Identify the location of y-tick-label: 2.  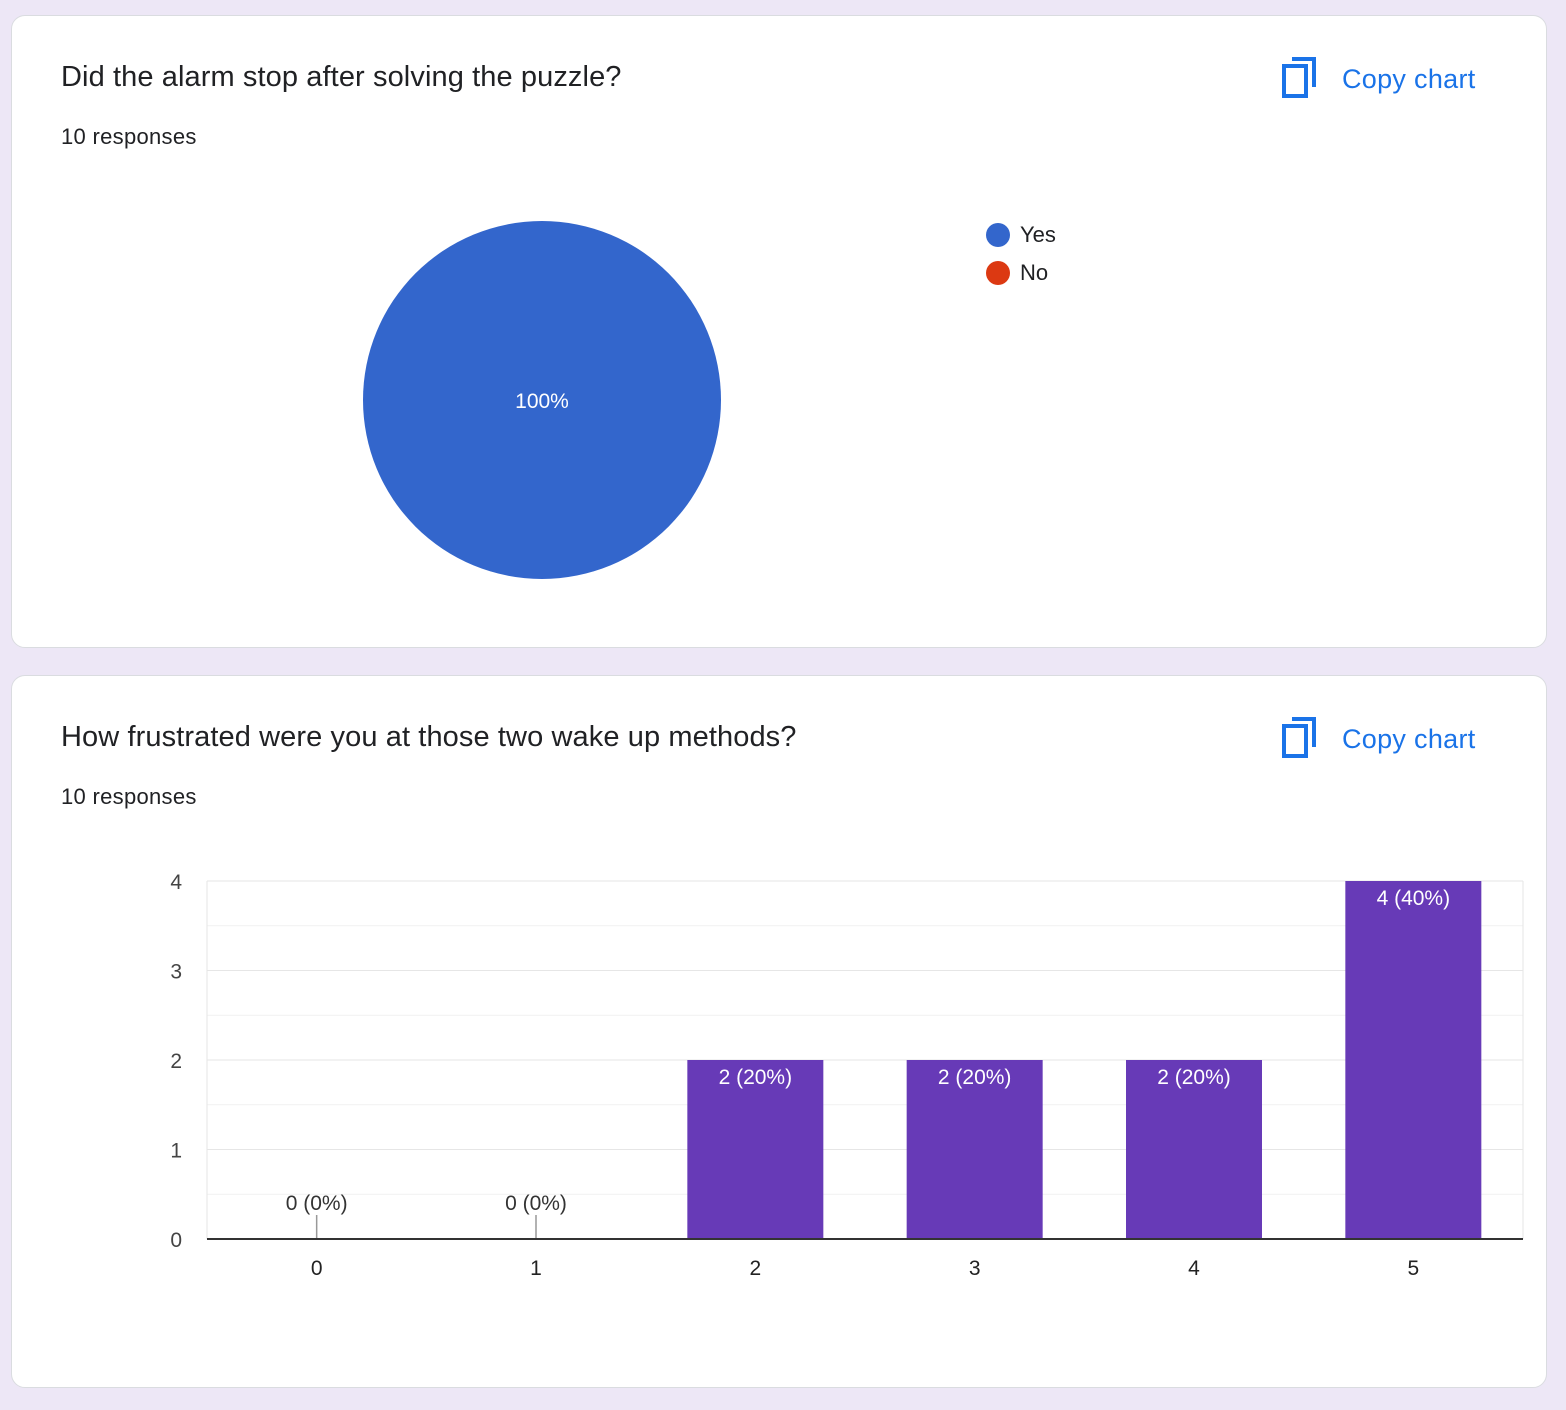
(176, 1061).